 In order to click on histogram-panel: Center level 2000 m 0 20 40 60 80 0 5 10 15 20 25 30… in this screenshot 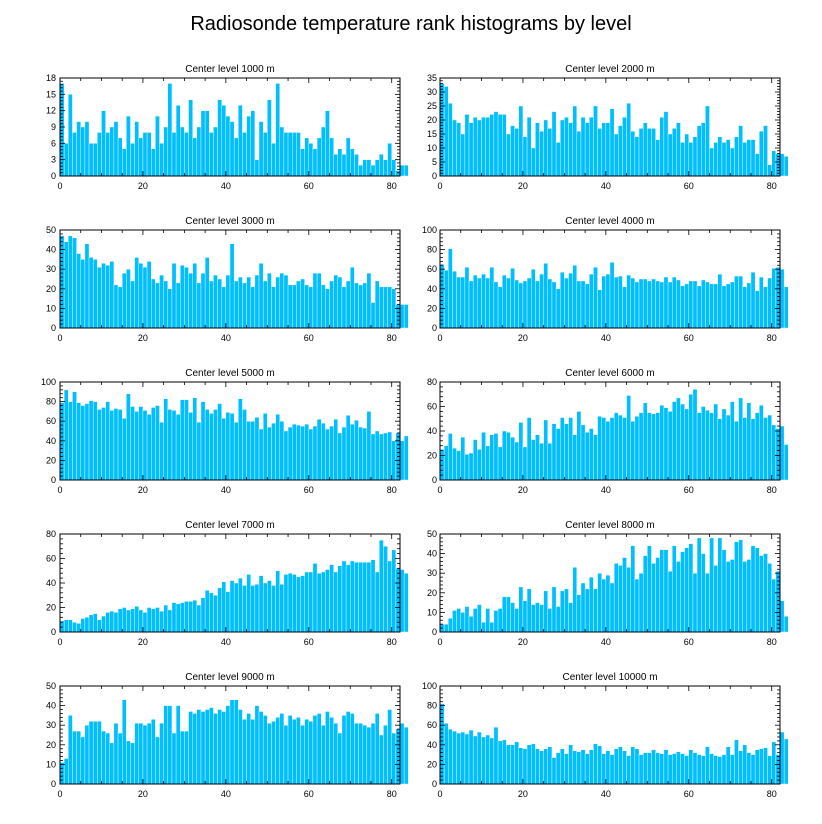, I will do `click(608, 127)`.